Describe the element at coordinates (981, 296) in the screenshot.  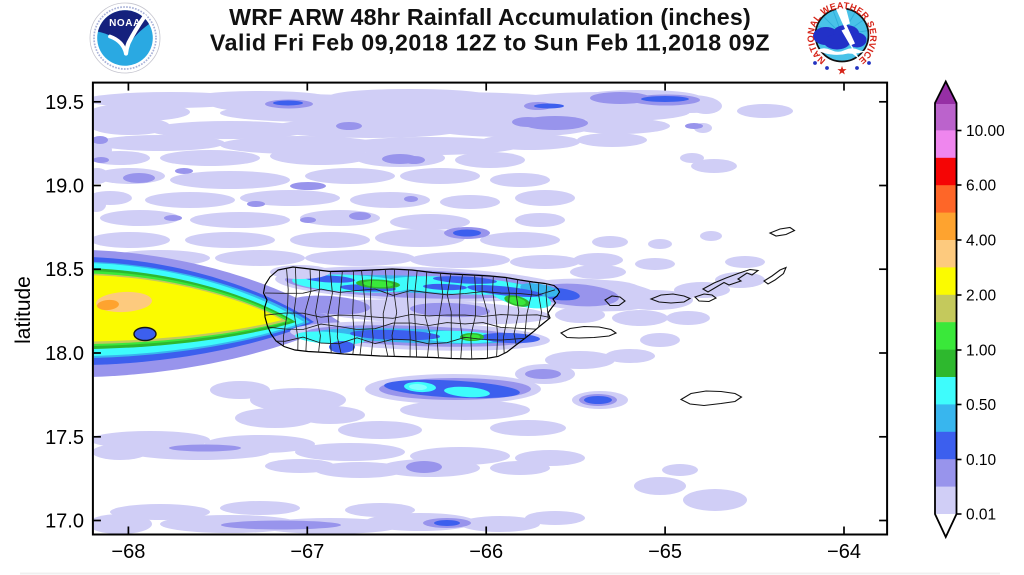
I see `svg-text: 2.00` at that location.